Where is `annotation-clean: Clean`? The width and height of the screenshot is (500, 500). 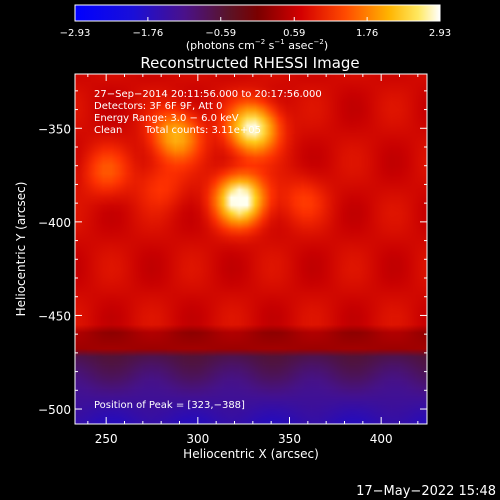
annotation-clean: Clean is located at coordinates (108, 130).